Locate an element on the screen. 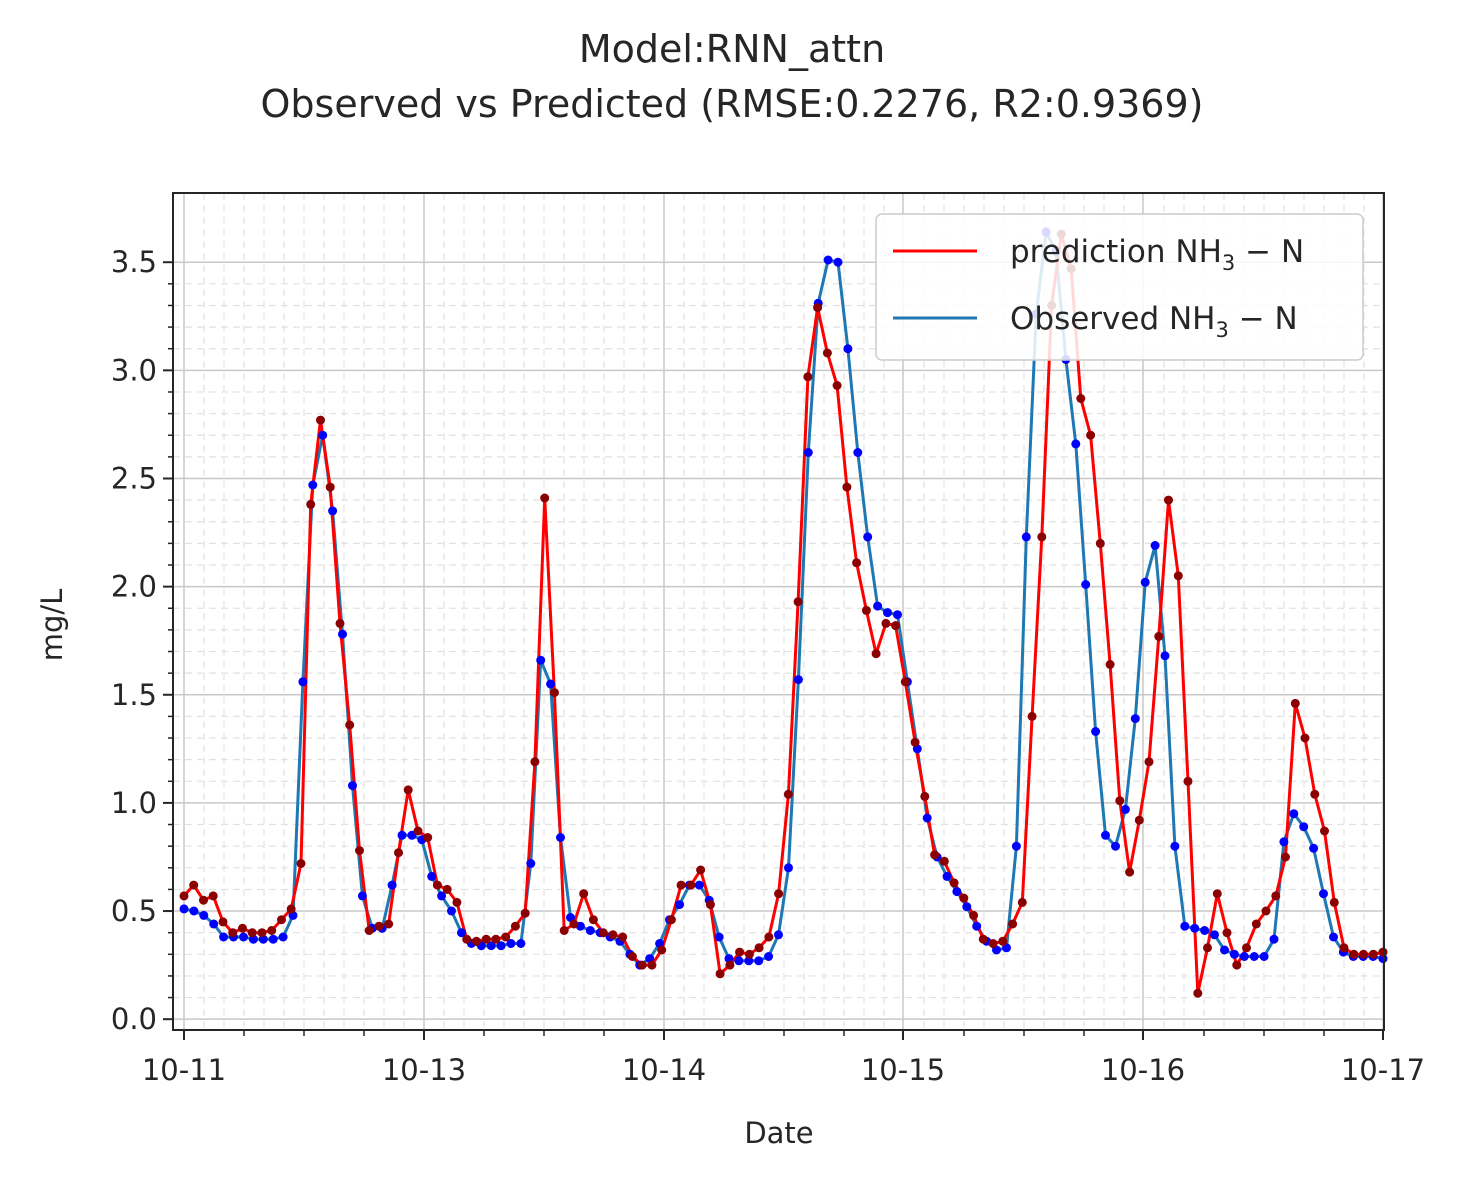  legend-observed-tail: − N is located at coordinates (1263, 319).